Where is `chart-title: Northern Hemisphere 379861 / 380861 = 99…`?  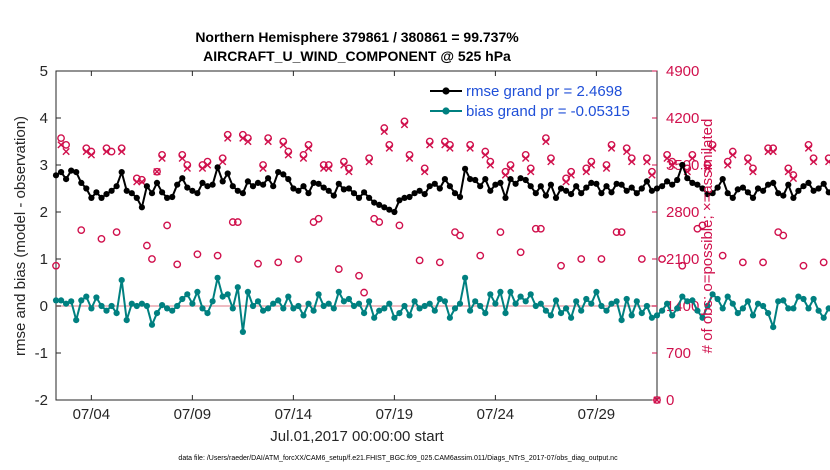 chart-title: Northern Hemisphere 379861 / 380861 = 99… is located at coordinates (357, 37).